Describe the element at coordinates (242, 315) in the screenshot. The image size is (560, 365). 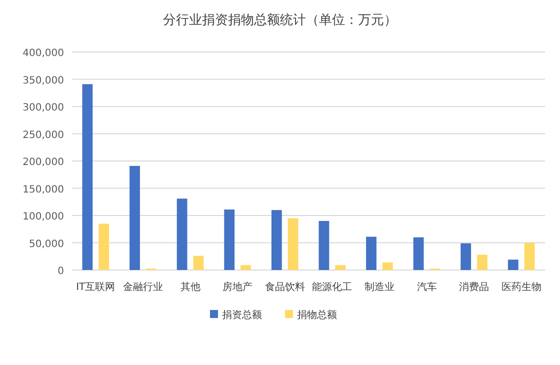
I see `legend-label: 捐资总额` at that location.